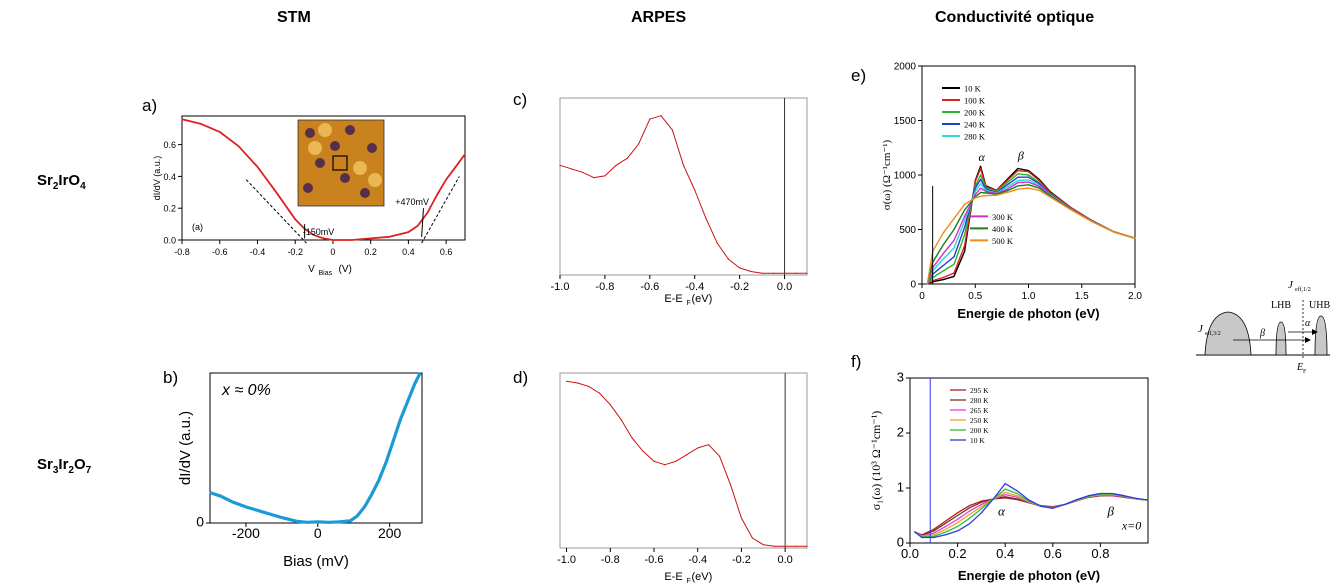  Describe the element at coordinates (169, 177) in the screenshot. I see `a-ytick-label: 0.4` at that location.